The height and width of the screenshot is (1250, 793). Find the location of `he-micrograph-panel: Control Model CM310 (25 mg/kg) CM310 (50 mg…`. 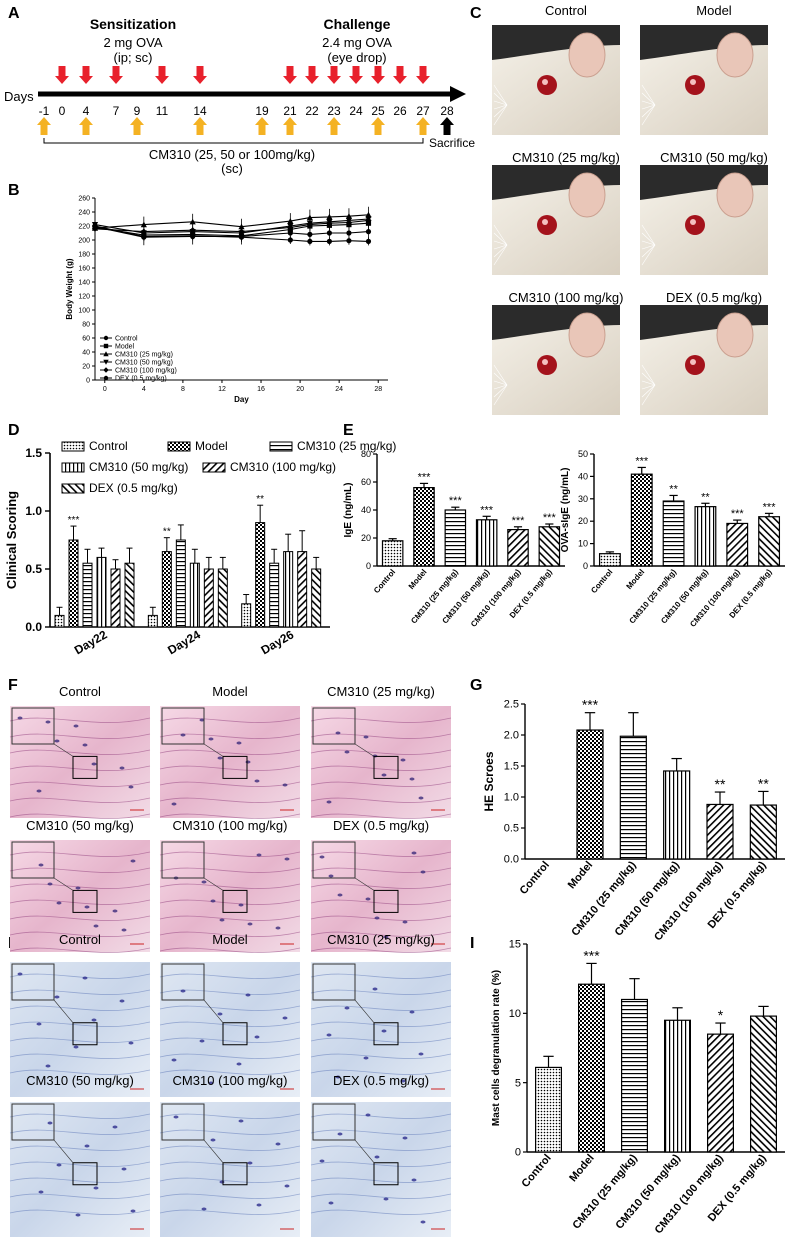

he-micrograph-panel: Control Model CM310 (25 mg/kg) CM310 (50 mg… is located at coordinates (230, 818).